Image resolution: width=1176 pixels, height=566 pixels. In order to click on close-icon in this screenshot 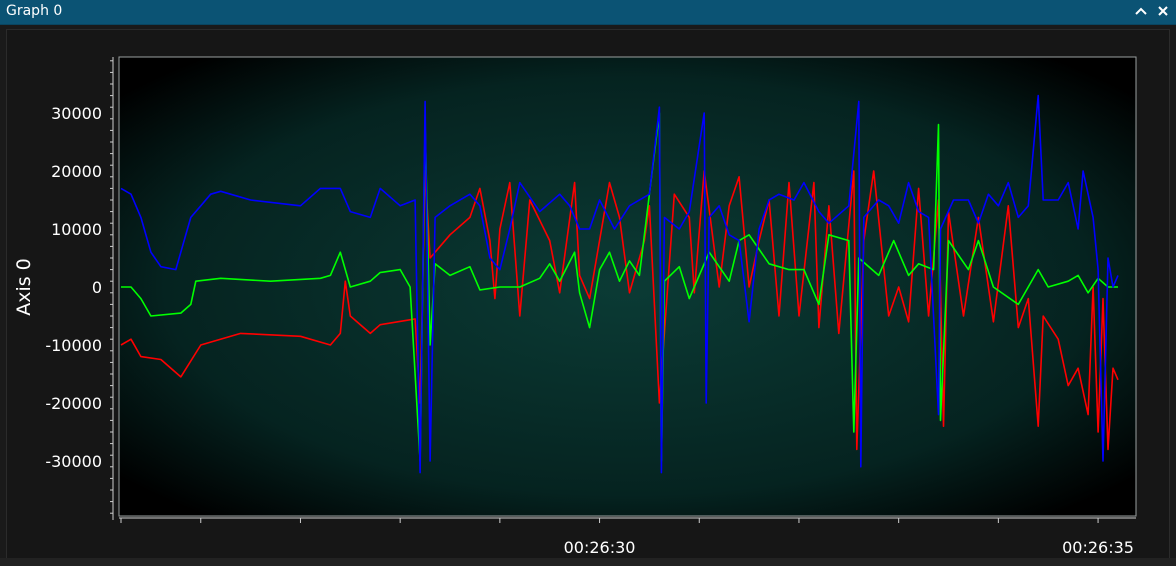, I will do `click(1163, 11)`.